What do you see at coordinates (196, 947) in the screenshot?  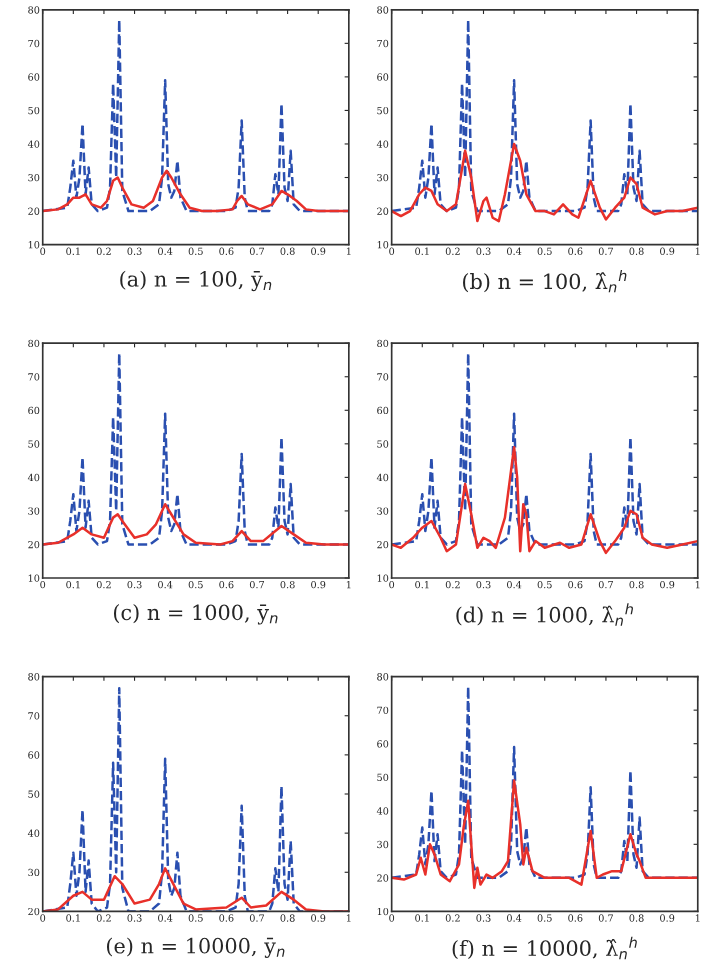 I see `x-axis-title: (e) n = 10000, ȳ$_{n}$` at bounding box center [196, 947].